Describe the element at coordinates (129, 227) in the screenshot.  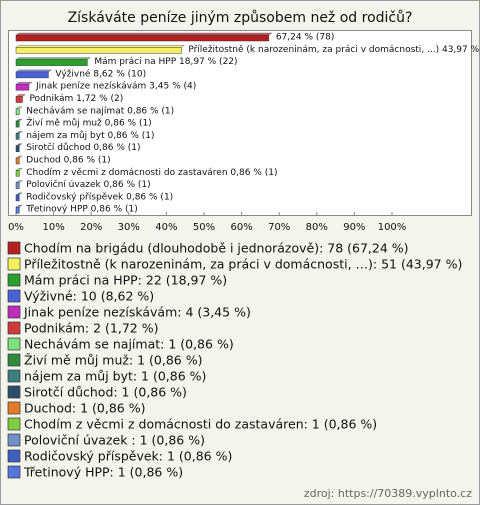
I see `x-tick-label: 30%` at that location.